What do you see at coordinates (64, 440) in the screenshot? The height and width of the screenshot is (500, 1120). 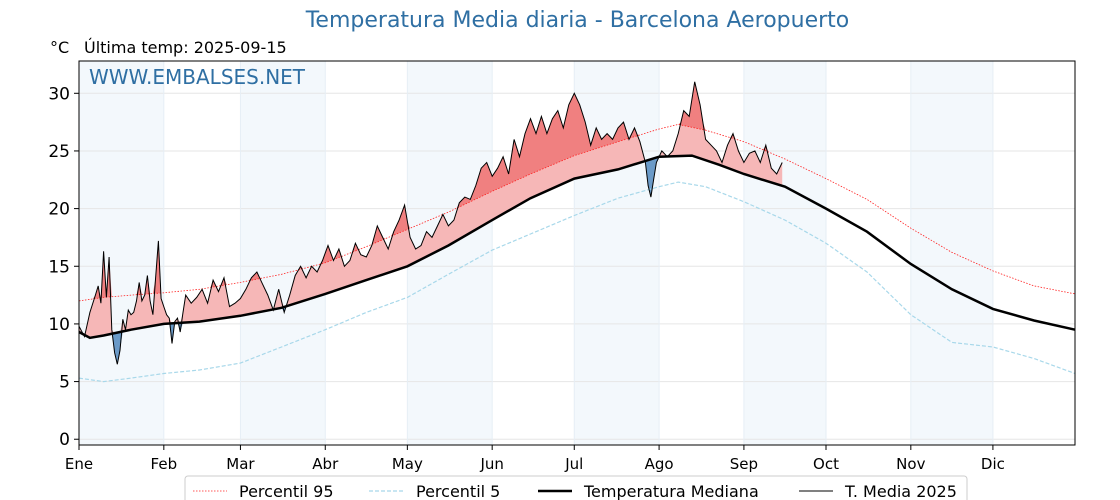 I see `y-tick-label: 0` at bounding box center [64, 440].